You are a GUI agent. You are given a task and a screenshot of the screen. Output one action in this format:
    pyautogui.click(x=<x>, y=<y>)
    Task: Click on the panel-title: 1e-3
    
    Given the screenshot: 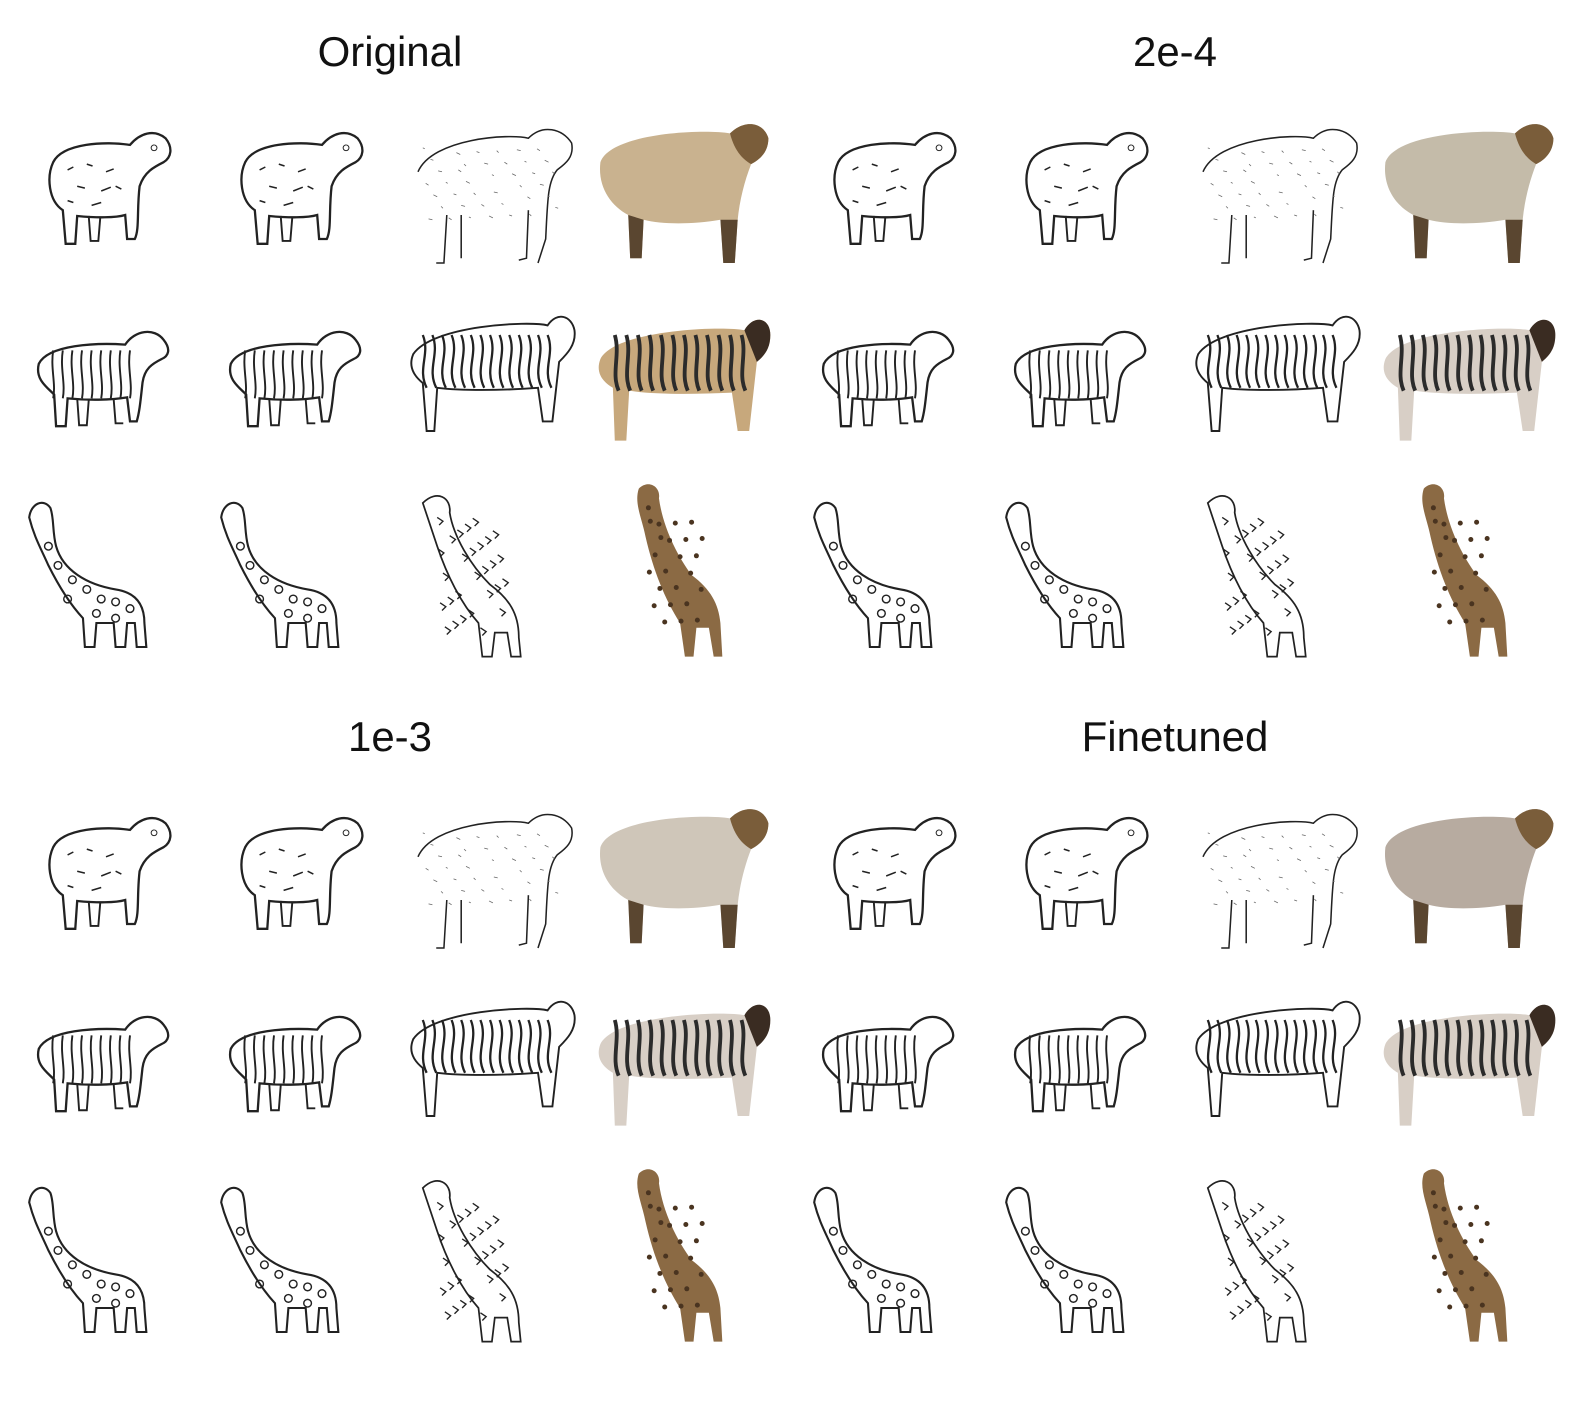 What is the action you would take?
    pyautogui.click(x=390, y=737)
    